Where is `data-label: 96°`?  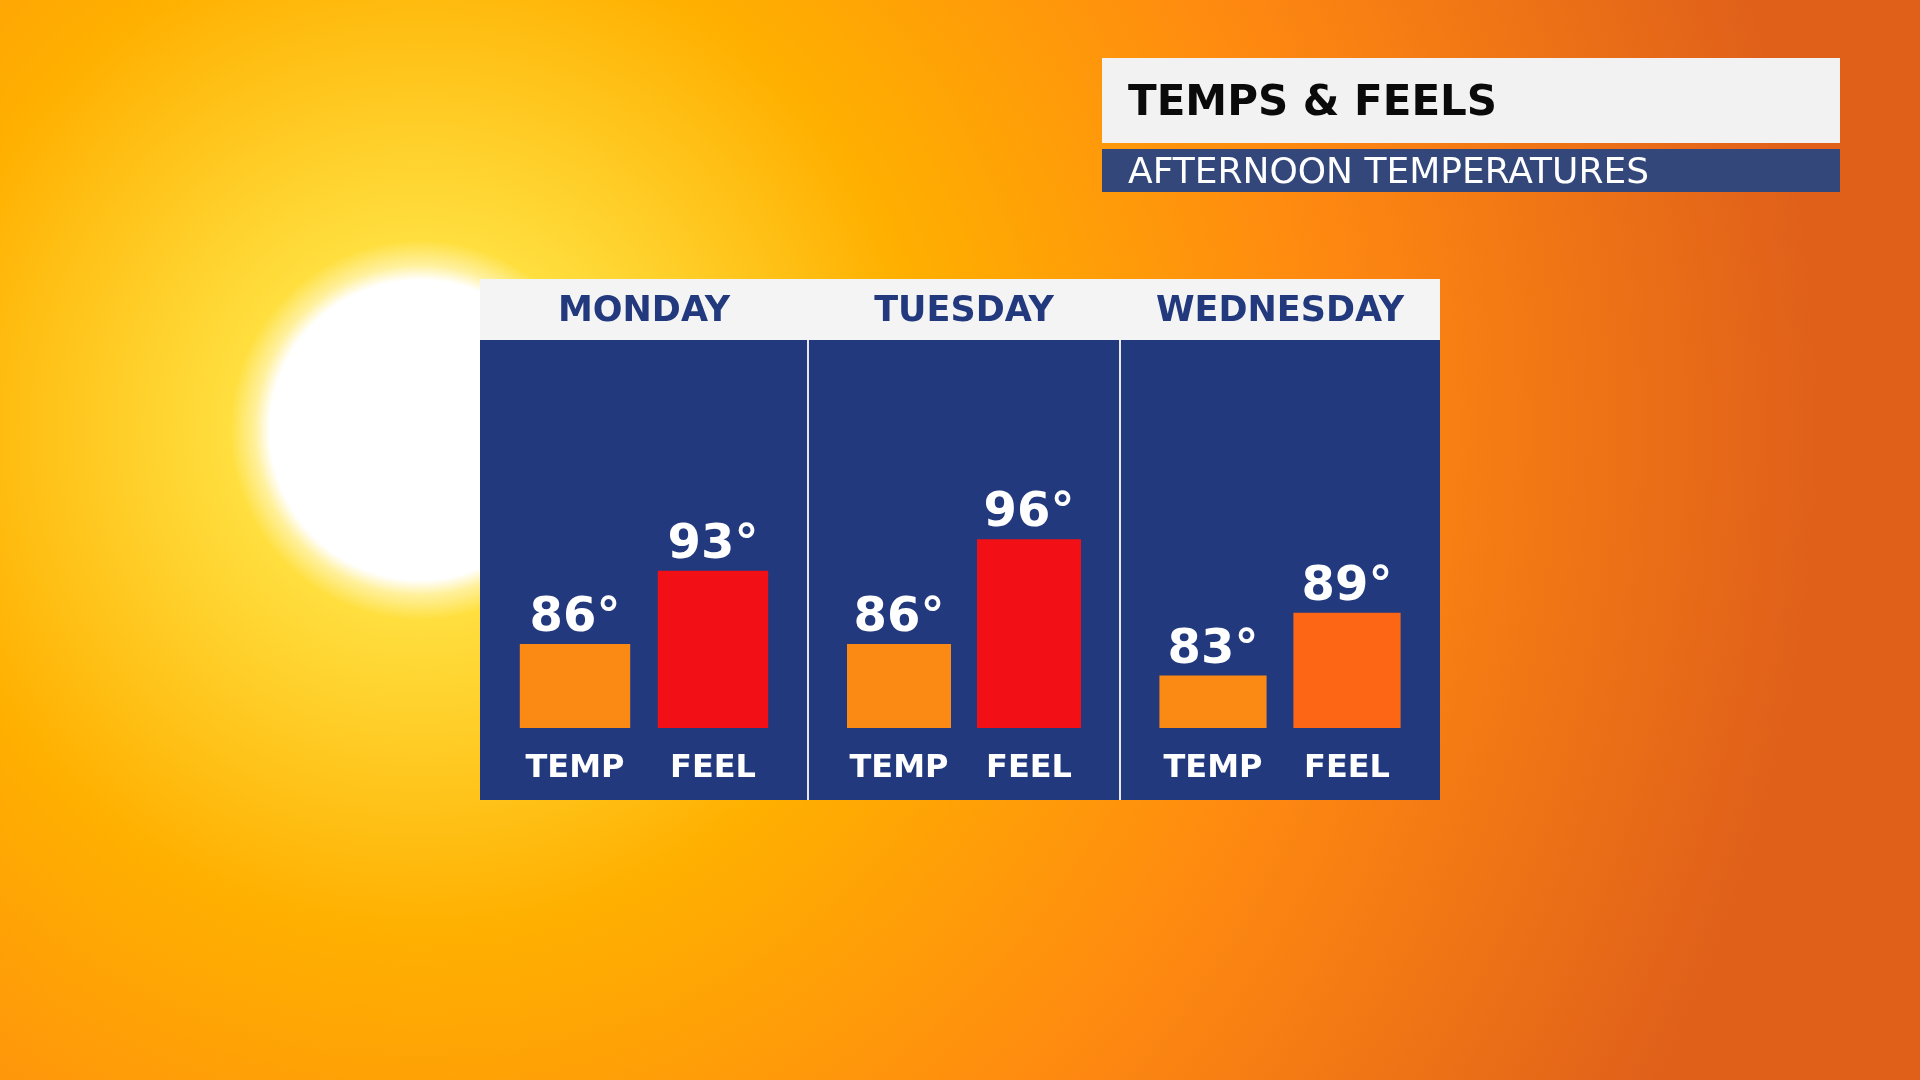 data-label: 96° is located at coordinates (1029, 509).